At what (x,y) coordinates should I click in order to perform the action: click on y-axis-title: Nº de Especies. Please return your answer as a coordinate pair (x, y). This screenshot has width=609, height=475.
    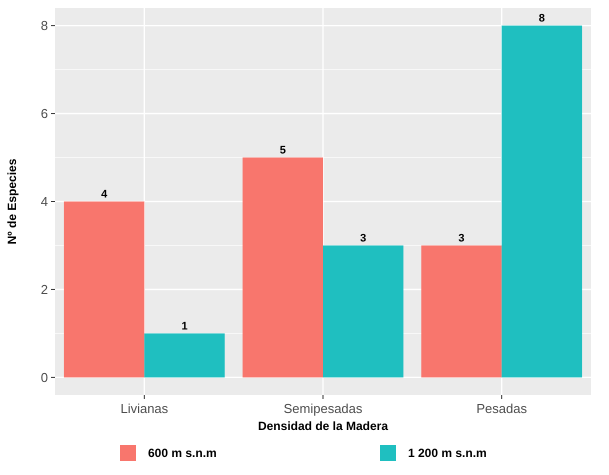
    Looking at the image, I should click on (12, 201).